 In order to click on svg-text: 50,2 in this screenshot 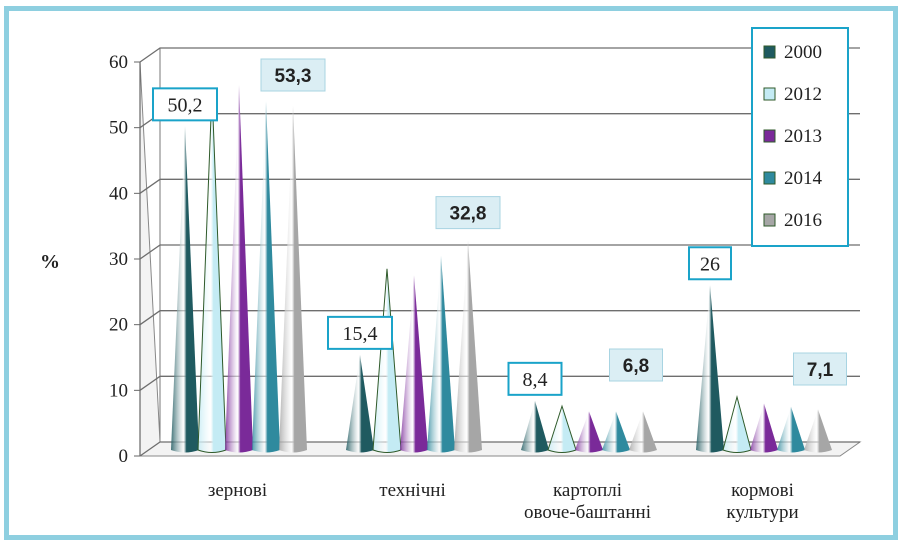, I will do `click(185, 105)`.